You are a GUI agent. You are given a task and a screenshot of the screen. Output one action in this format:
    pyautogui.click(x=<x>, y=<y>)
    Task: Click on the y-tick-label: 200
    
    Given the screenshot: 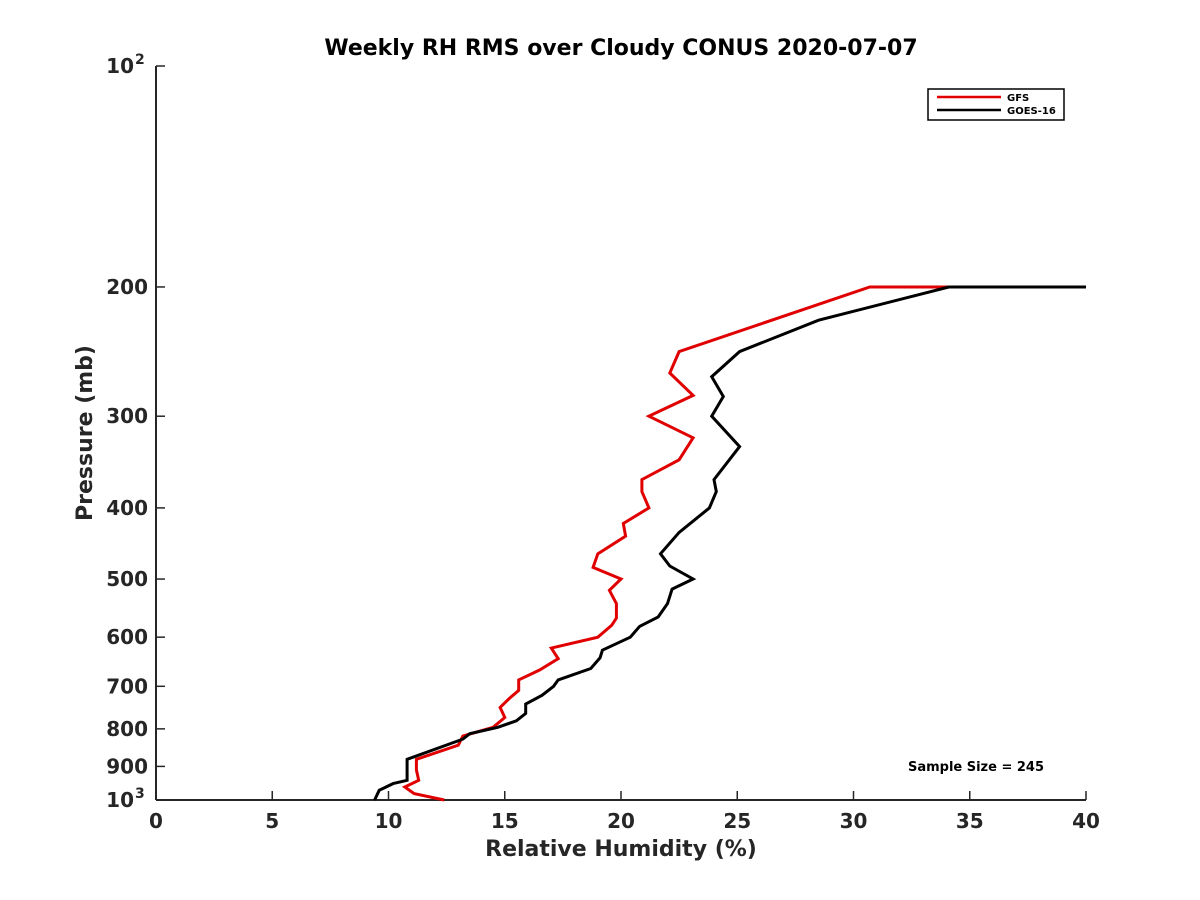 What is the action you would take?
    pyautogui.click(x=127, y=287)
    